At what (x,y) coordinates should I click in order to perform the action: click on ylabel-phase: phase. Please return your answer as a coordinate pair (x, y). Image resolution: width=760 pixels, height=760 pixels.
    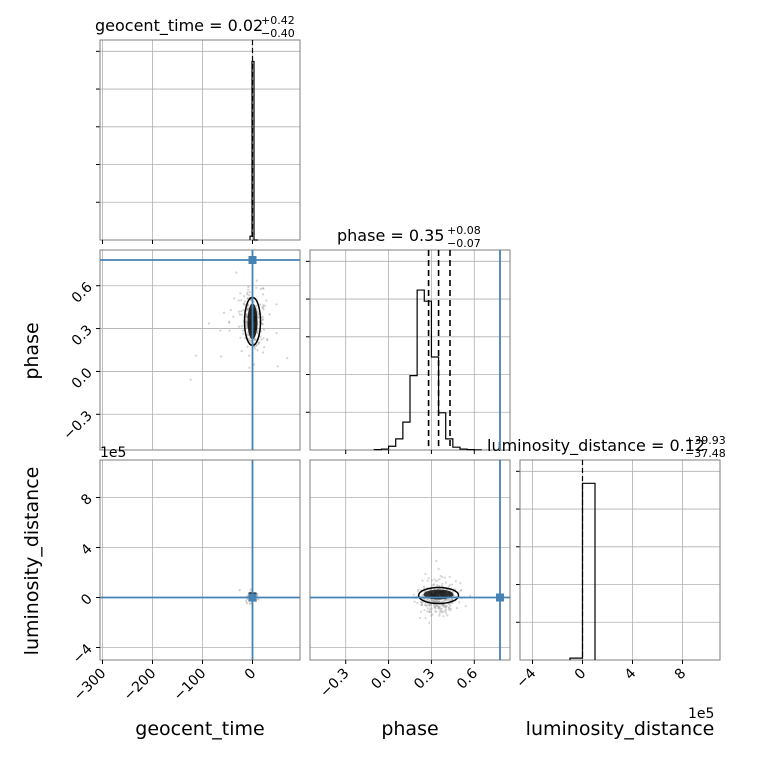
    Looking at the image, I should click on (32, 350).